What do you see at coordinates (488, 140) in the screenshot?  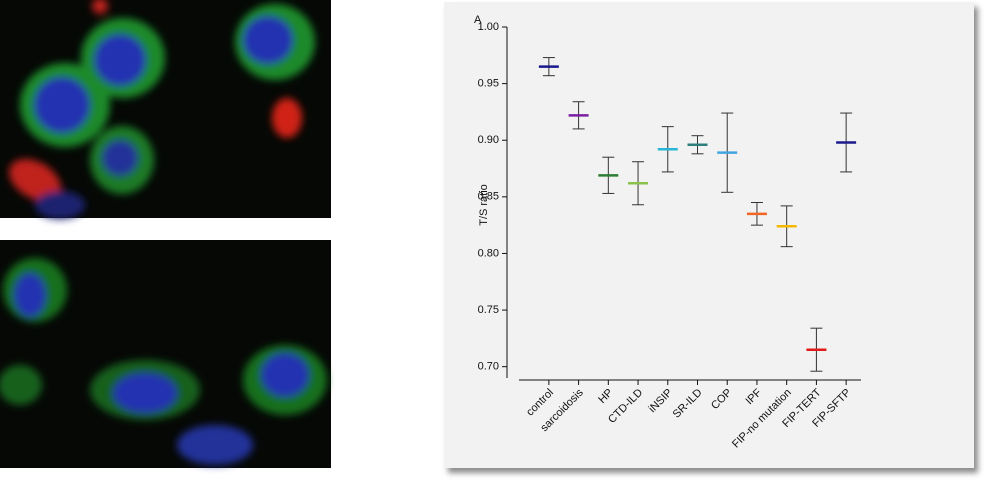 I see `y-tick-label: 0.90` at bounding box center [488, 140].